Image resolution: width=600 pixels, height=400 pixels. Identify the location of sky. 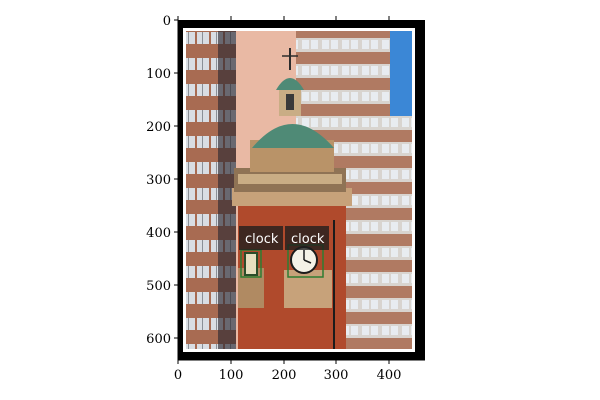
(401, 73).